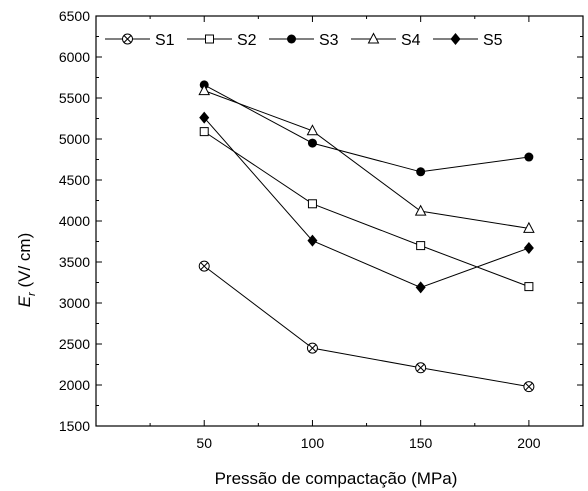  Describe the element at coordinates (24, 301) in the screenshot. I see `y-axis-label-symbol: E` at that location.